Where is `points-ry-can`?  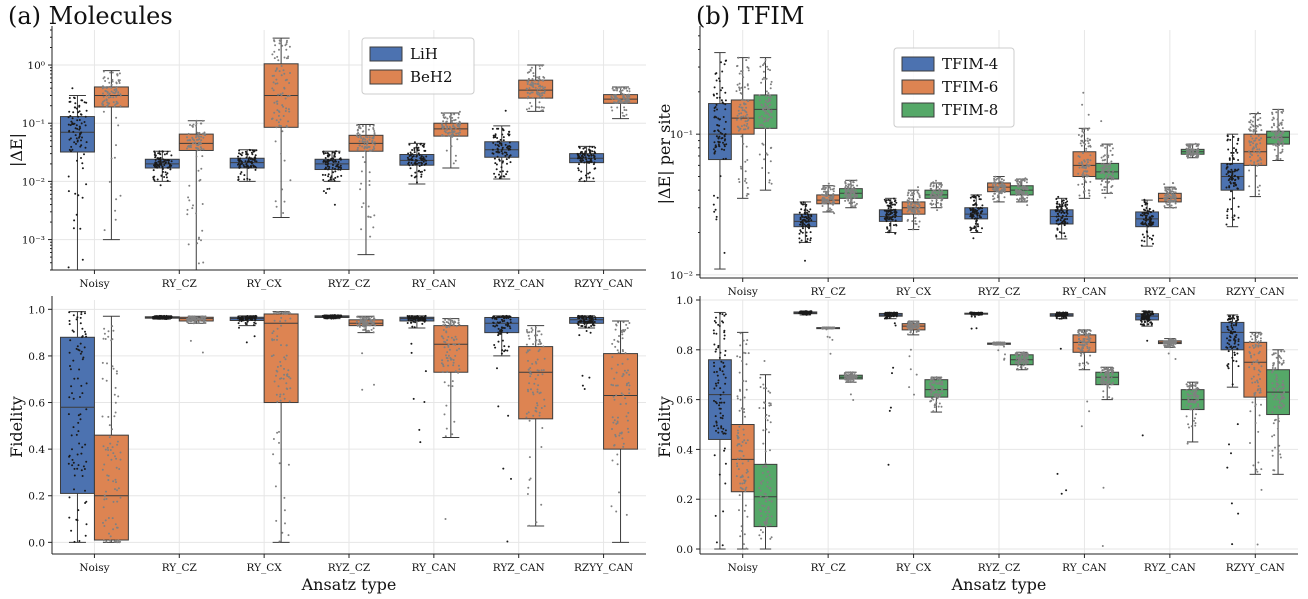 points-ry-can is located at coordinates (417, 162).